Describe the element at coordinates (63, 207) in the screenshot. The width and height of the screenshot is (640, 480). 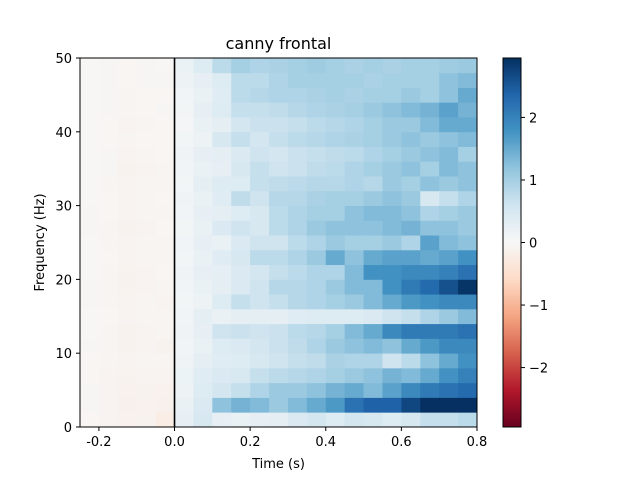
I see `y-tick-label: 30` at that location.